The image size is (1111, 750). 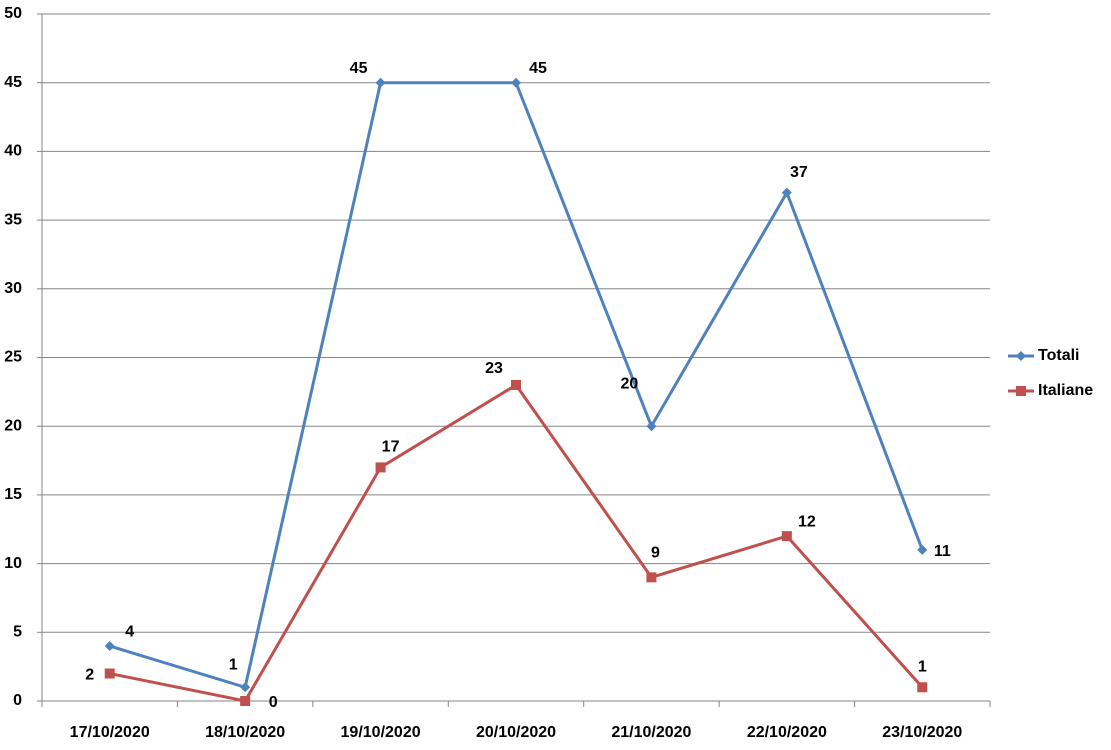 What do you see at coordinates (494, 368) in the screenshot?
I see `data-label: 23` at bounding box center [494, 368].